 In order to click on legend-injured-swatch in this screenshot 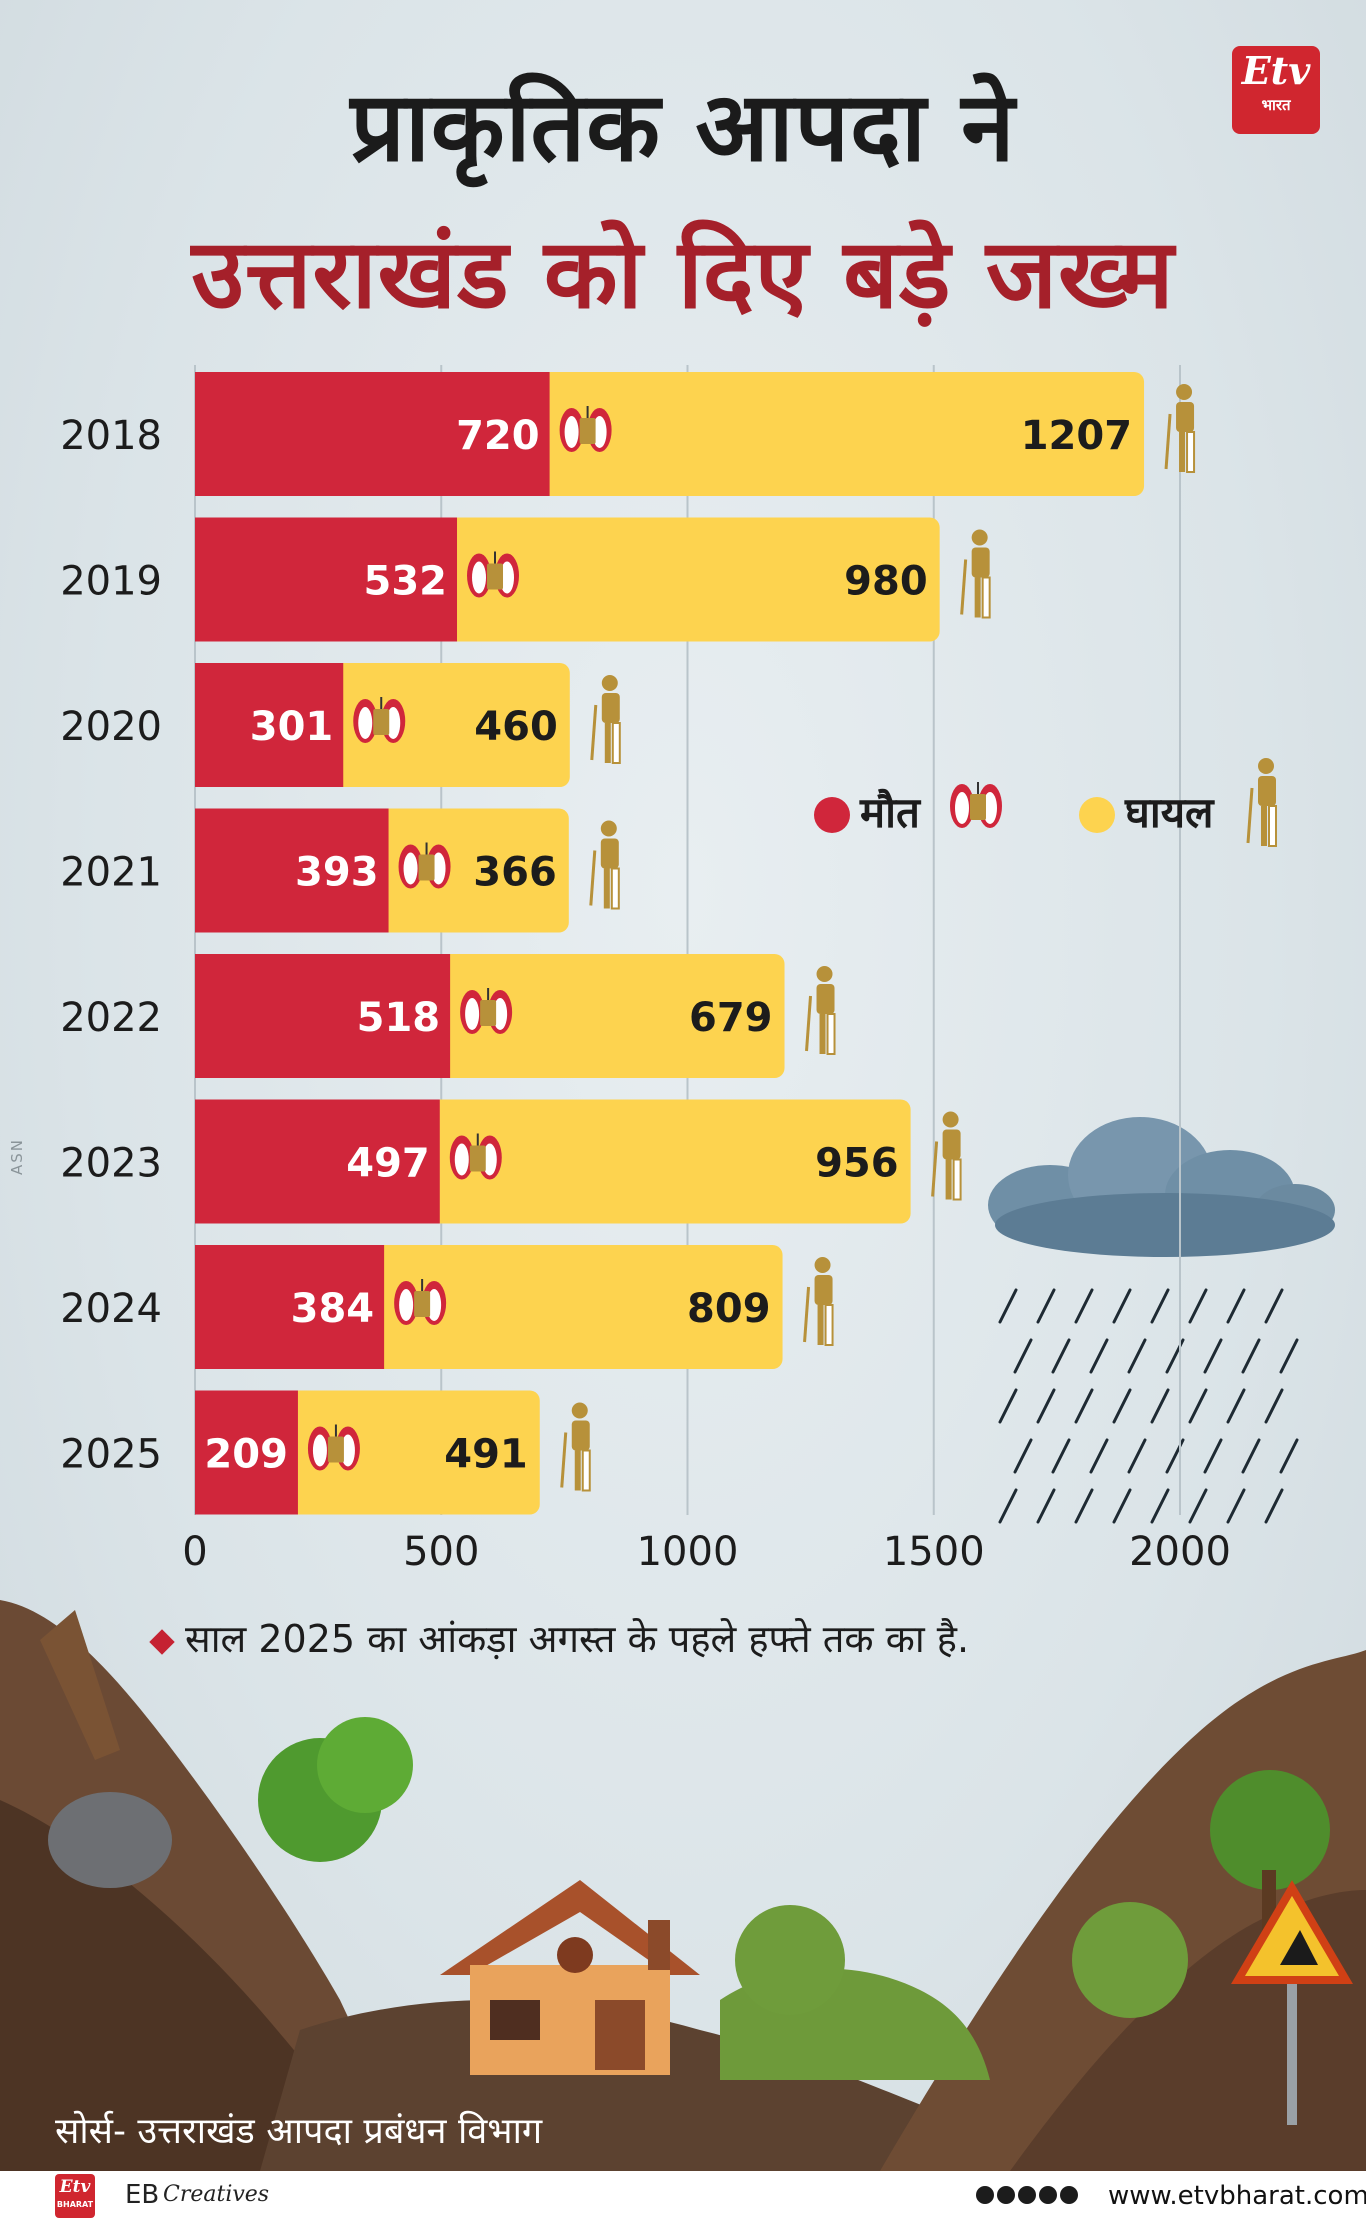, I will do `click(1097, 815)`.